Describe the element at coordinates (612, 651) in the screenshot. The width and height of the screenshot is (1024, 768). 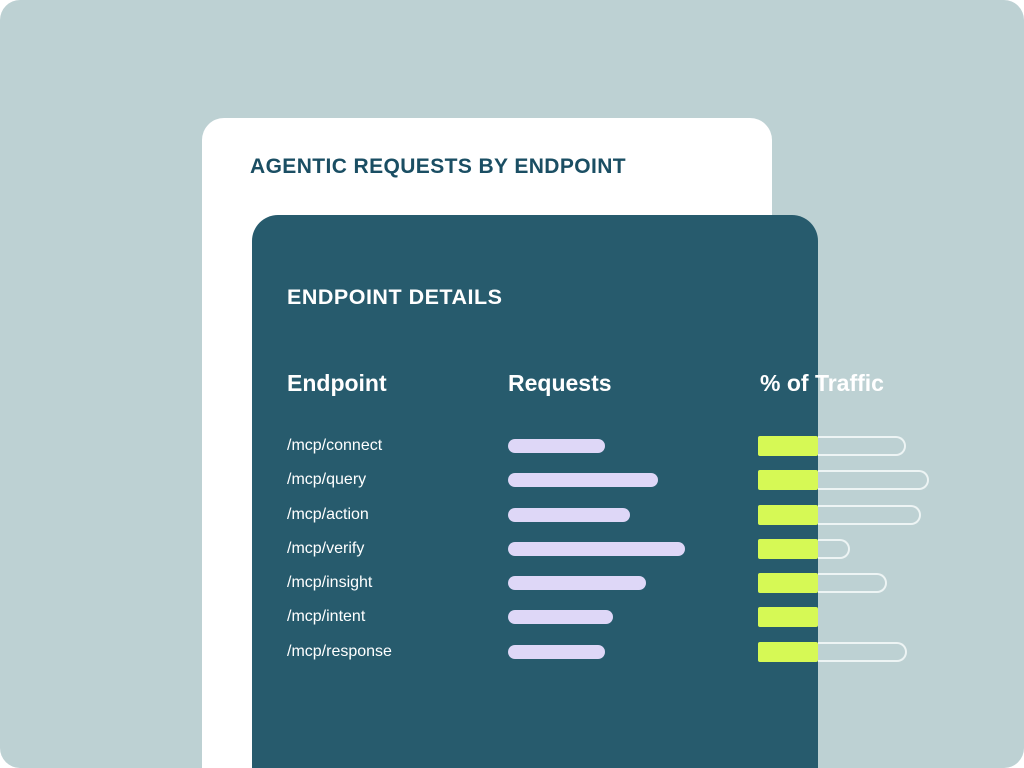
I see `table-row: /mcp/response` at that location.